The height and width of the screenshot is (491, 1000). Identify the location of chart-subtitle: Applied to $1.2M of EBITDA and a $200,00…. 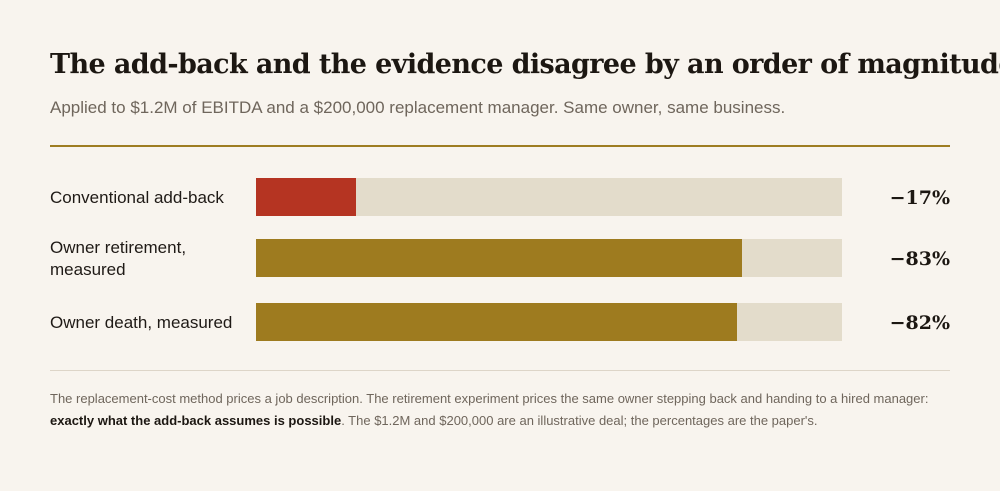
(418, 107).